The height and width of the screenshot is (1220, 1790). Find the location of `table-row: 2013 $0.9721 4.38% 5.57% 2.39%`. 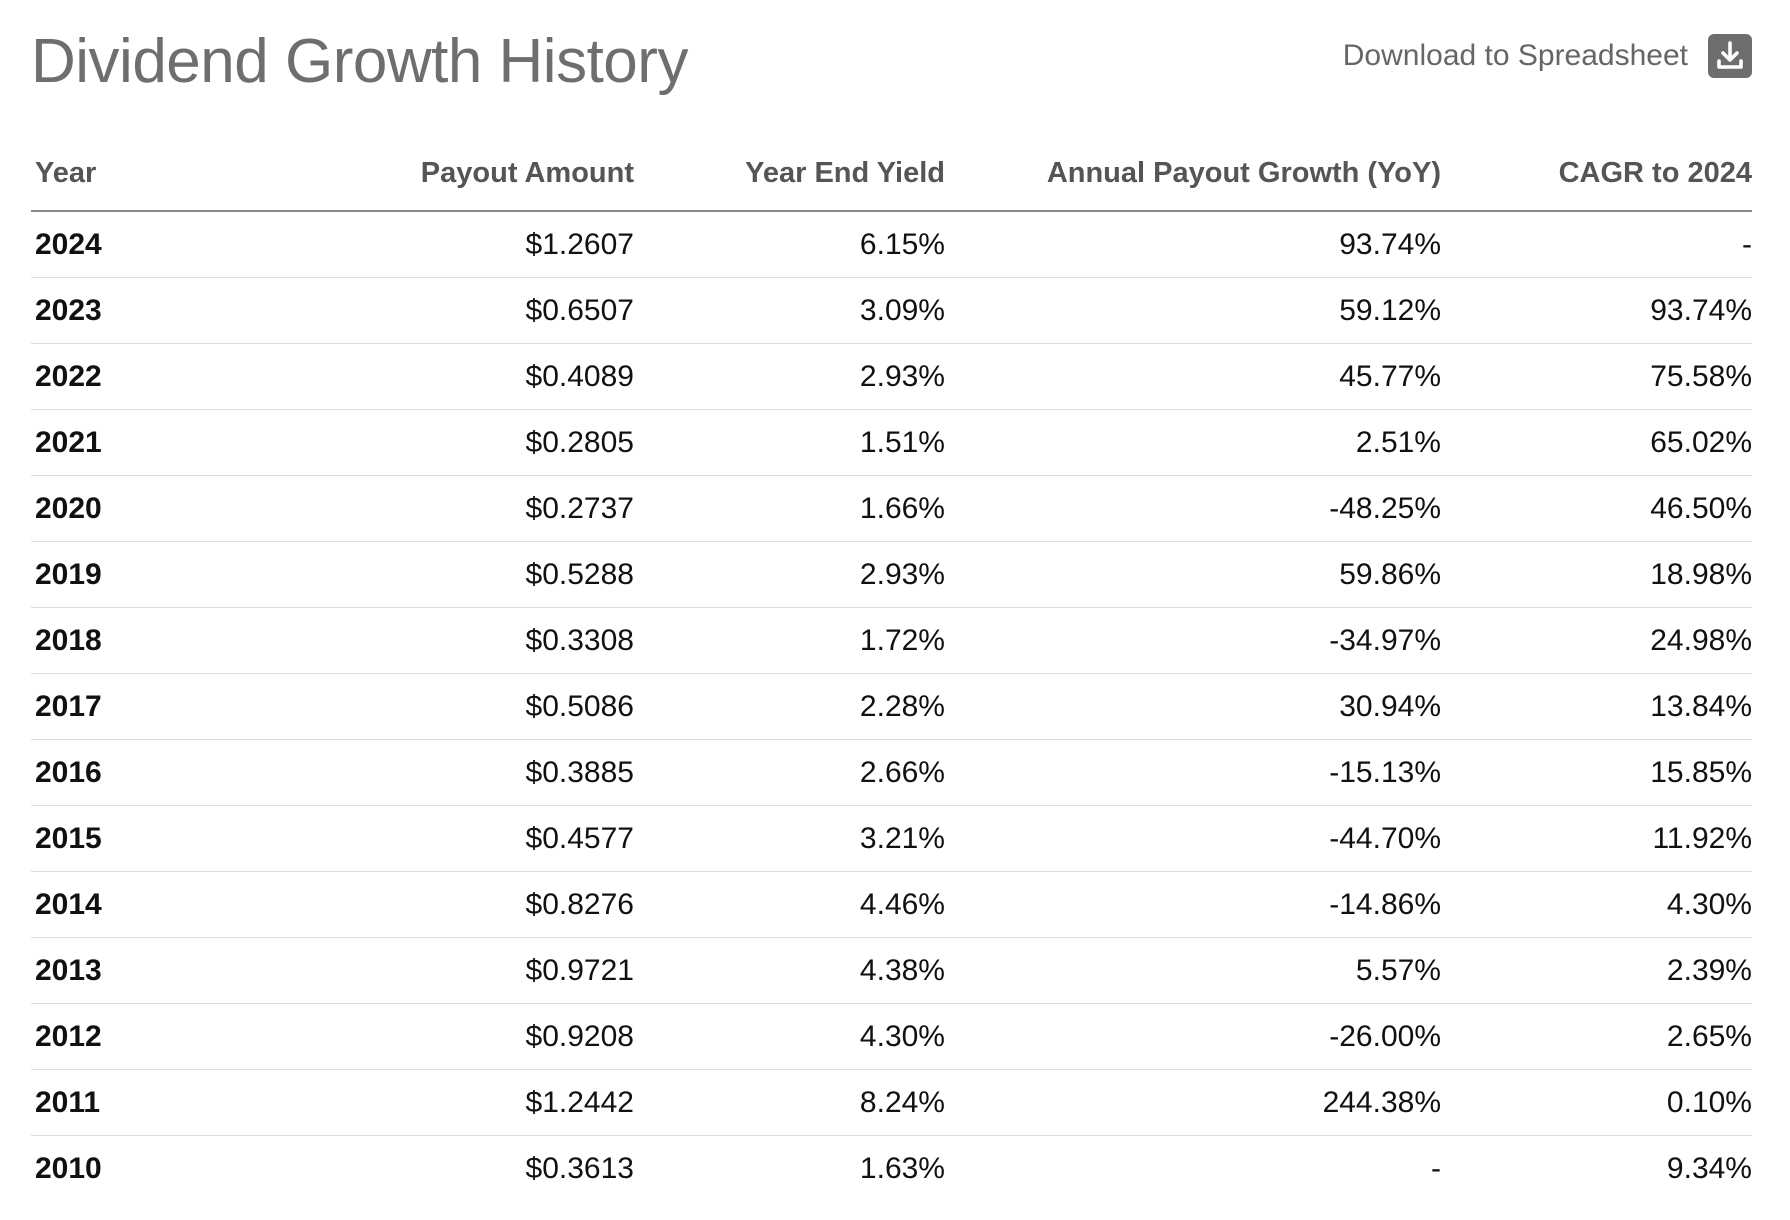

table-row: 2013 $0.9721 4.38% 5.57% 2.39% is located at coordinates (891, 970).